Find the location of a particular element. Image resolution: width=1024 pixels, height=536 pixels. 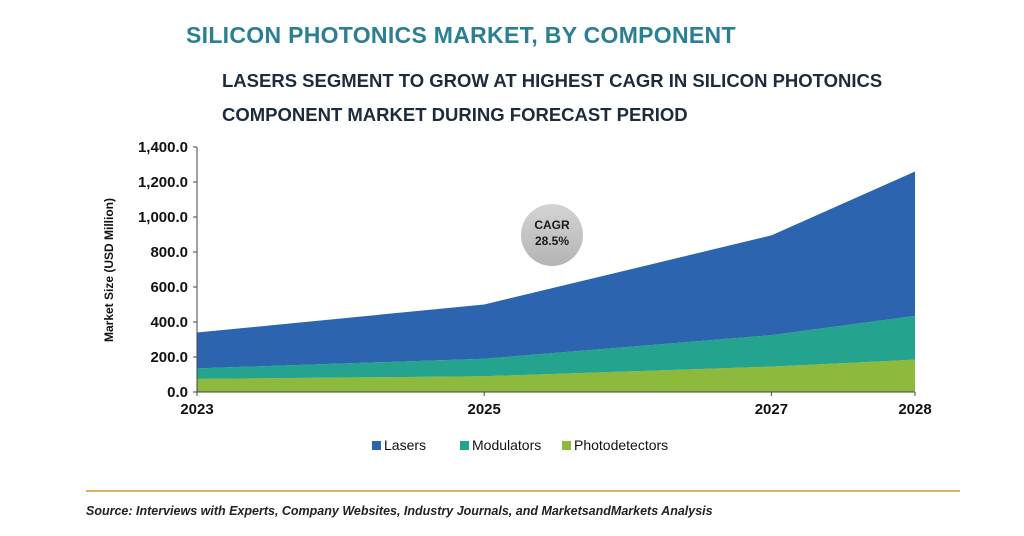

legend-swatch-modulators is located at coordinates (464, 445).